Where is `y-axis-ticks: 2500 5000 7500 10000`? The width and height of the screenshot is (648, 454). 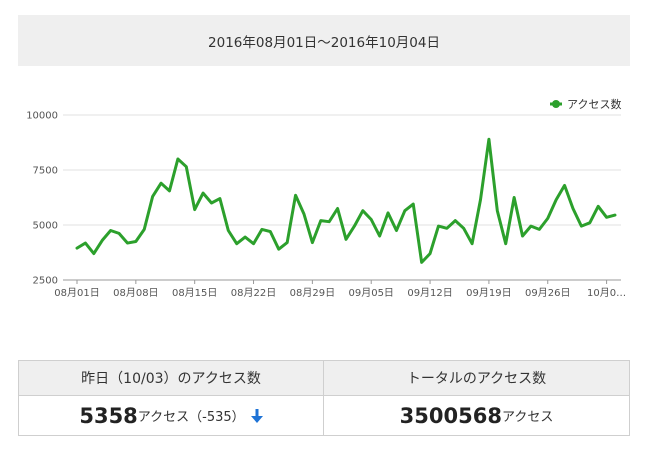
y-axis-ticks: 2500 5000 7500 10000 is located at coordinates (42, 199).